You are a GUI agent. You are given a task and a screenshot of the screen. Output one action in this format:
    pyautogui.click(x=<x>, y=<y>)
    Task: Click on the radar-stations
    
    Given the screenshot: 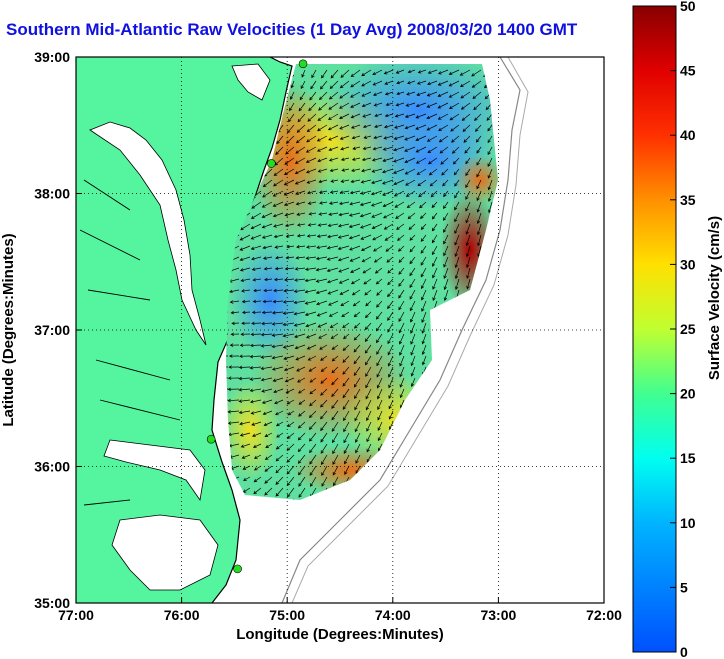 What is the action you would take?
    pyautogui.click(x=257, y=316)
    